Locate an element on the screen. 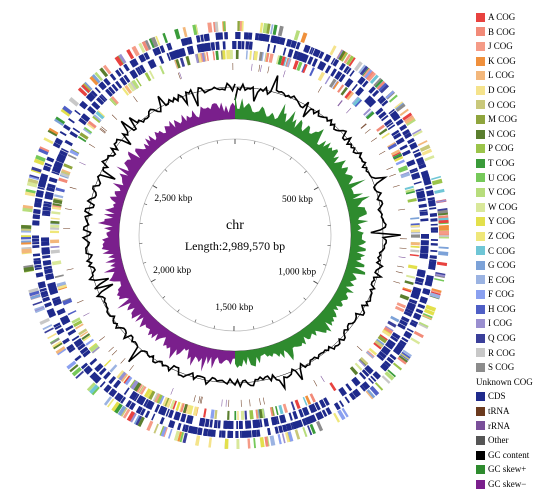 The height and width of the screenshot is (492, 550). legend-item: S COG is located at coordinates (513, 367).